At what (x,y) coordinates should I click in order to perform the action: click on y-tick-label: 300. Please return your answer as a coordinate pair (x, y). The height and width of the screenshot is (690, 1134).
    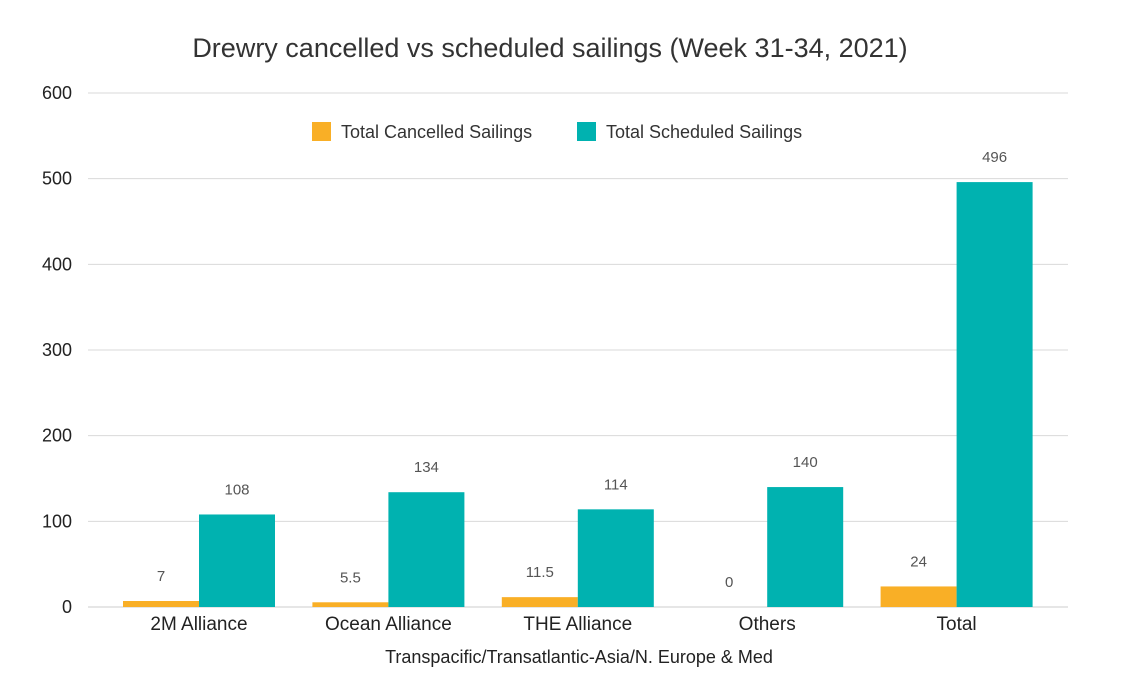
    Looking at the image, I should click on (57, 350).